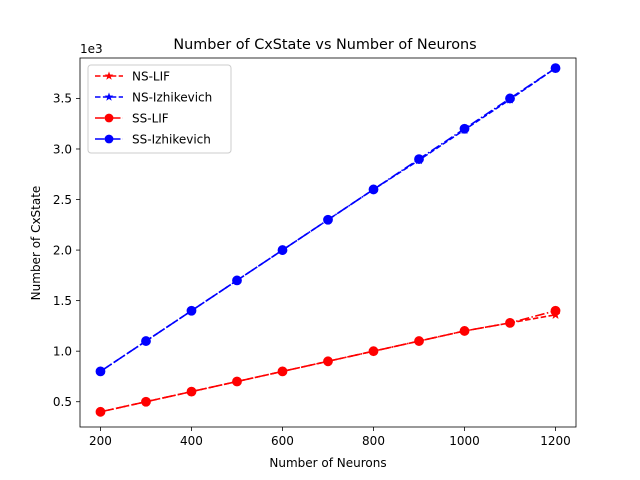 This screenshot has height=480, width=640. What do you see at coordinates (172, 97) in the screenshot?
I see `legend-label: NS-Izhikevich` at bounding box center [172, 97].